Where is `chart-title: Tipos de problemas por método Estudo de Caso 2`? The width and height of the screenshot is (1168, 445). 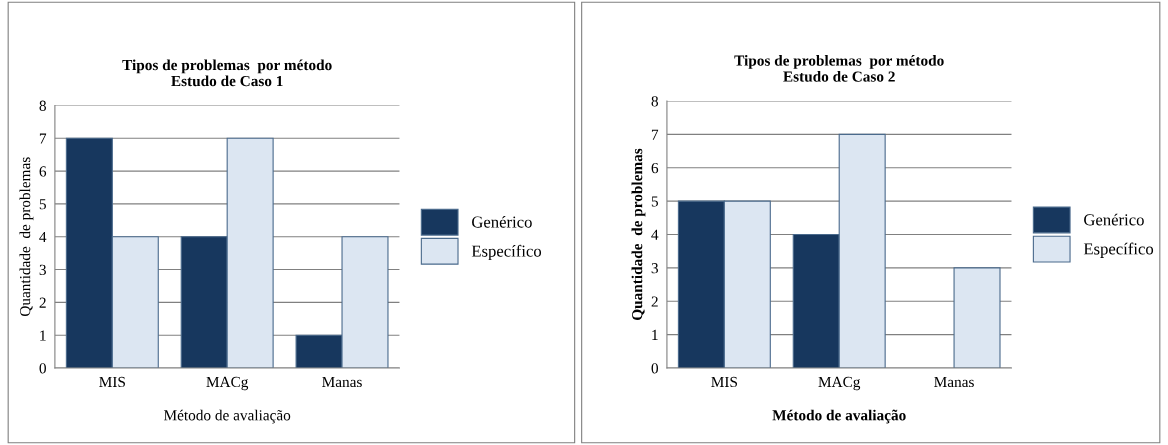
chart-title: Tipos de problemas por método Estudo de Caso 2 is located at coordinates (839, 68).